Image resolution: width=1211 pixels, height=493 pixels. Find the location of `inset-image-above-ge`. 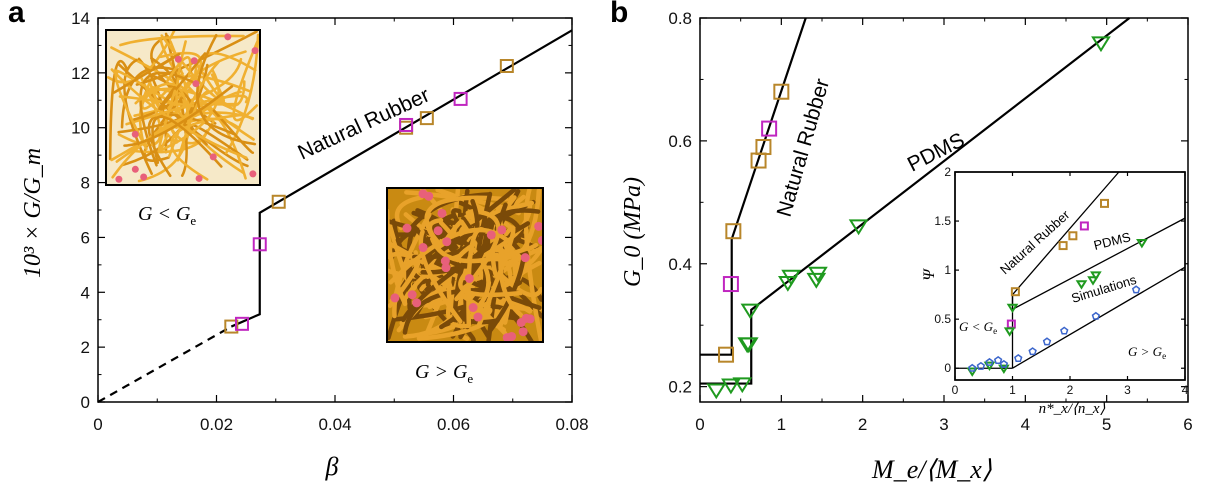

inset-image-above-ge is located at coordinates (465, 265).